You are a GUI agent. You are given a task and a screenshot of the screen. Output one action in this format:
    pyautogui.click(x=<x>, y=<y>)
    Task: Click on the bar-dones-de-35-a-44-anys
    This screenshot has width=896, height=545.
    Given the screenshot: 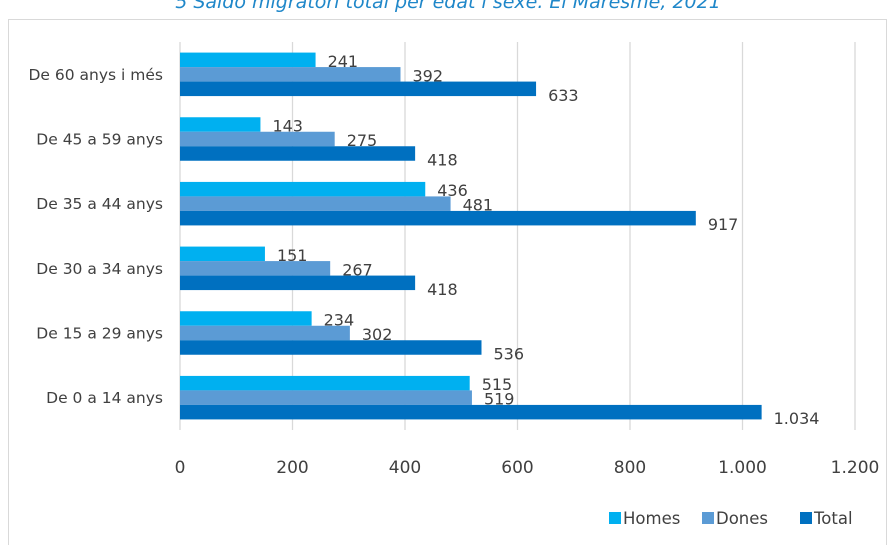 What is the action you would take?
    pyautogui.click(x=315, y=203)
    